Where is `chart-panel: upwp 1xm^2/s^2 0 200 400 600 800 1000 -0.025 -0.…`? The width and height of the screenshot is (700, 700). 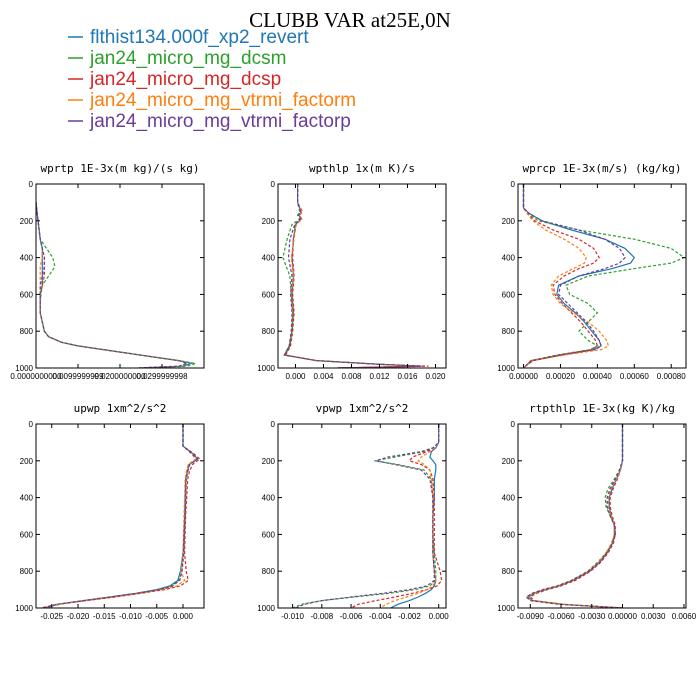 chart-panel: upwp 1xm^2/s^2 0 200 400 600 800 1000 -0.025 -0.… is located at coordinates (110, 511).